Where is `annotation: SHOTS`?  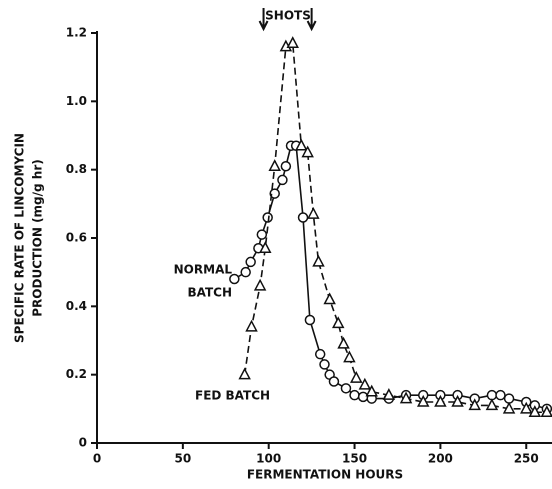 annotation: SHOTS is located at coordinates (288, 16).